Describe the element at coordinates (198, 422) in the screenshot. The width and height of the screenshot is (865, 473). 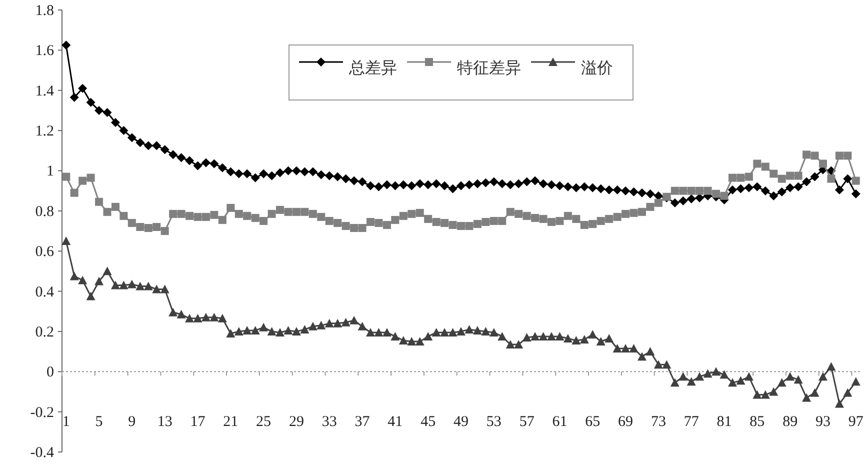
I see `x-tick-label: 17` at that location.